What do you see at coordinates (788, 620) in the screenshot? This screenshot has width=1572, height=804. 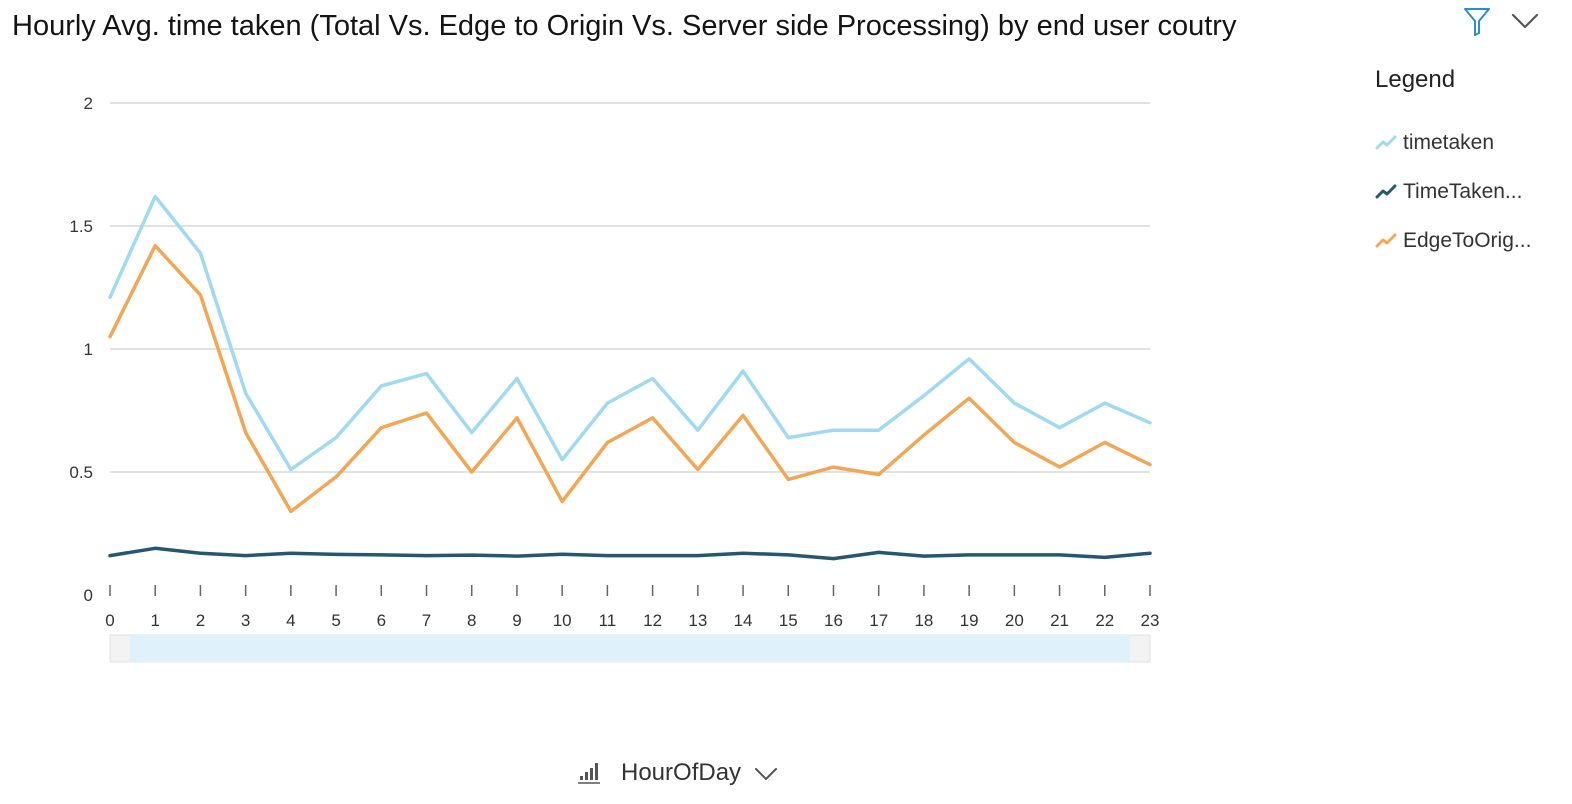 I see `x-tick-label: 15` at bounding box center [788, 620].